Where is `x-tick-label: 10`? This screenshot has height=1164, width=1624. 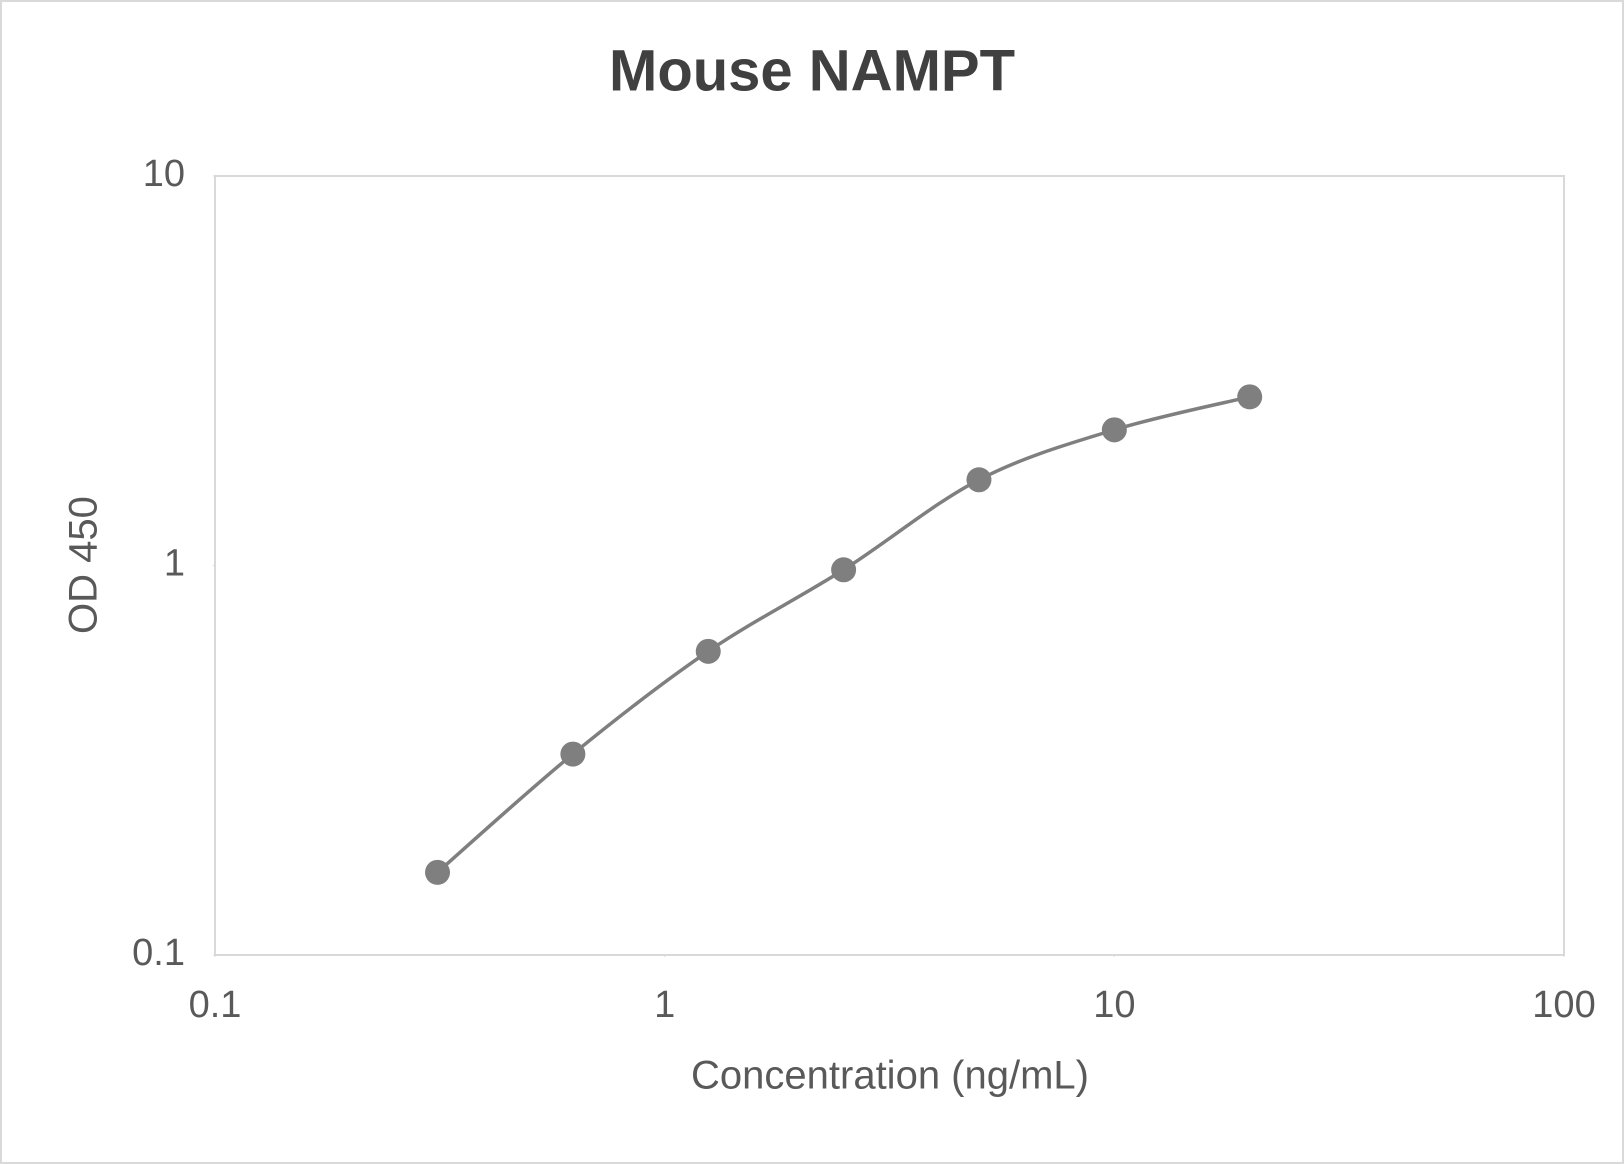 x-tick-label: 10 is located at coordinates (1114, 1005).